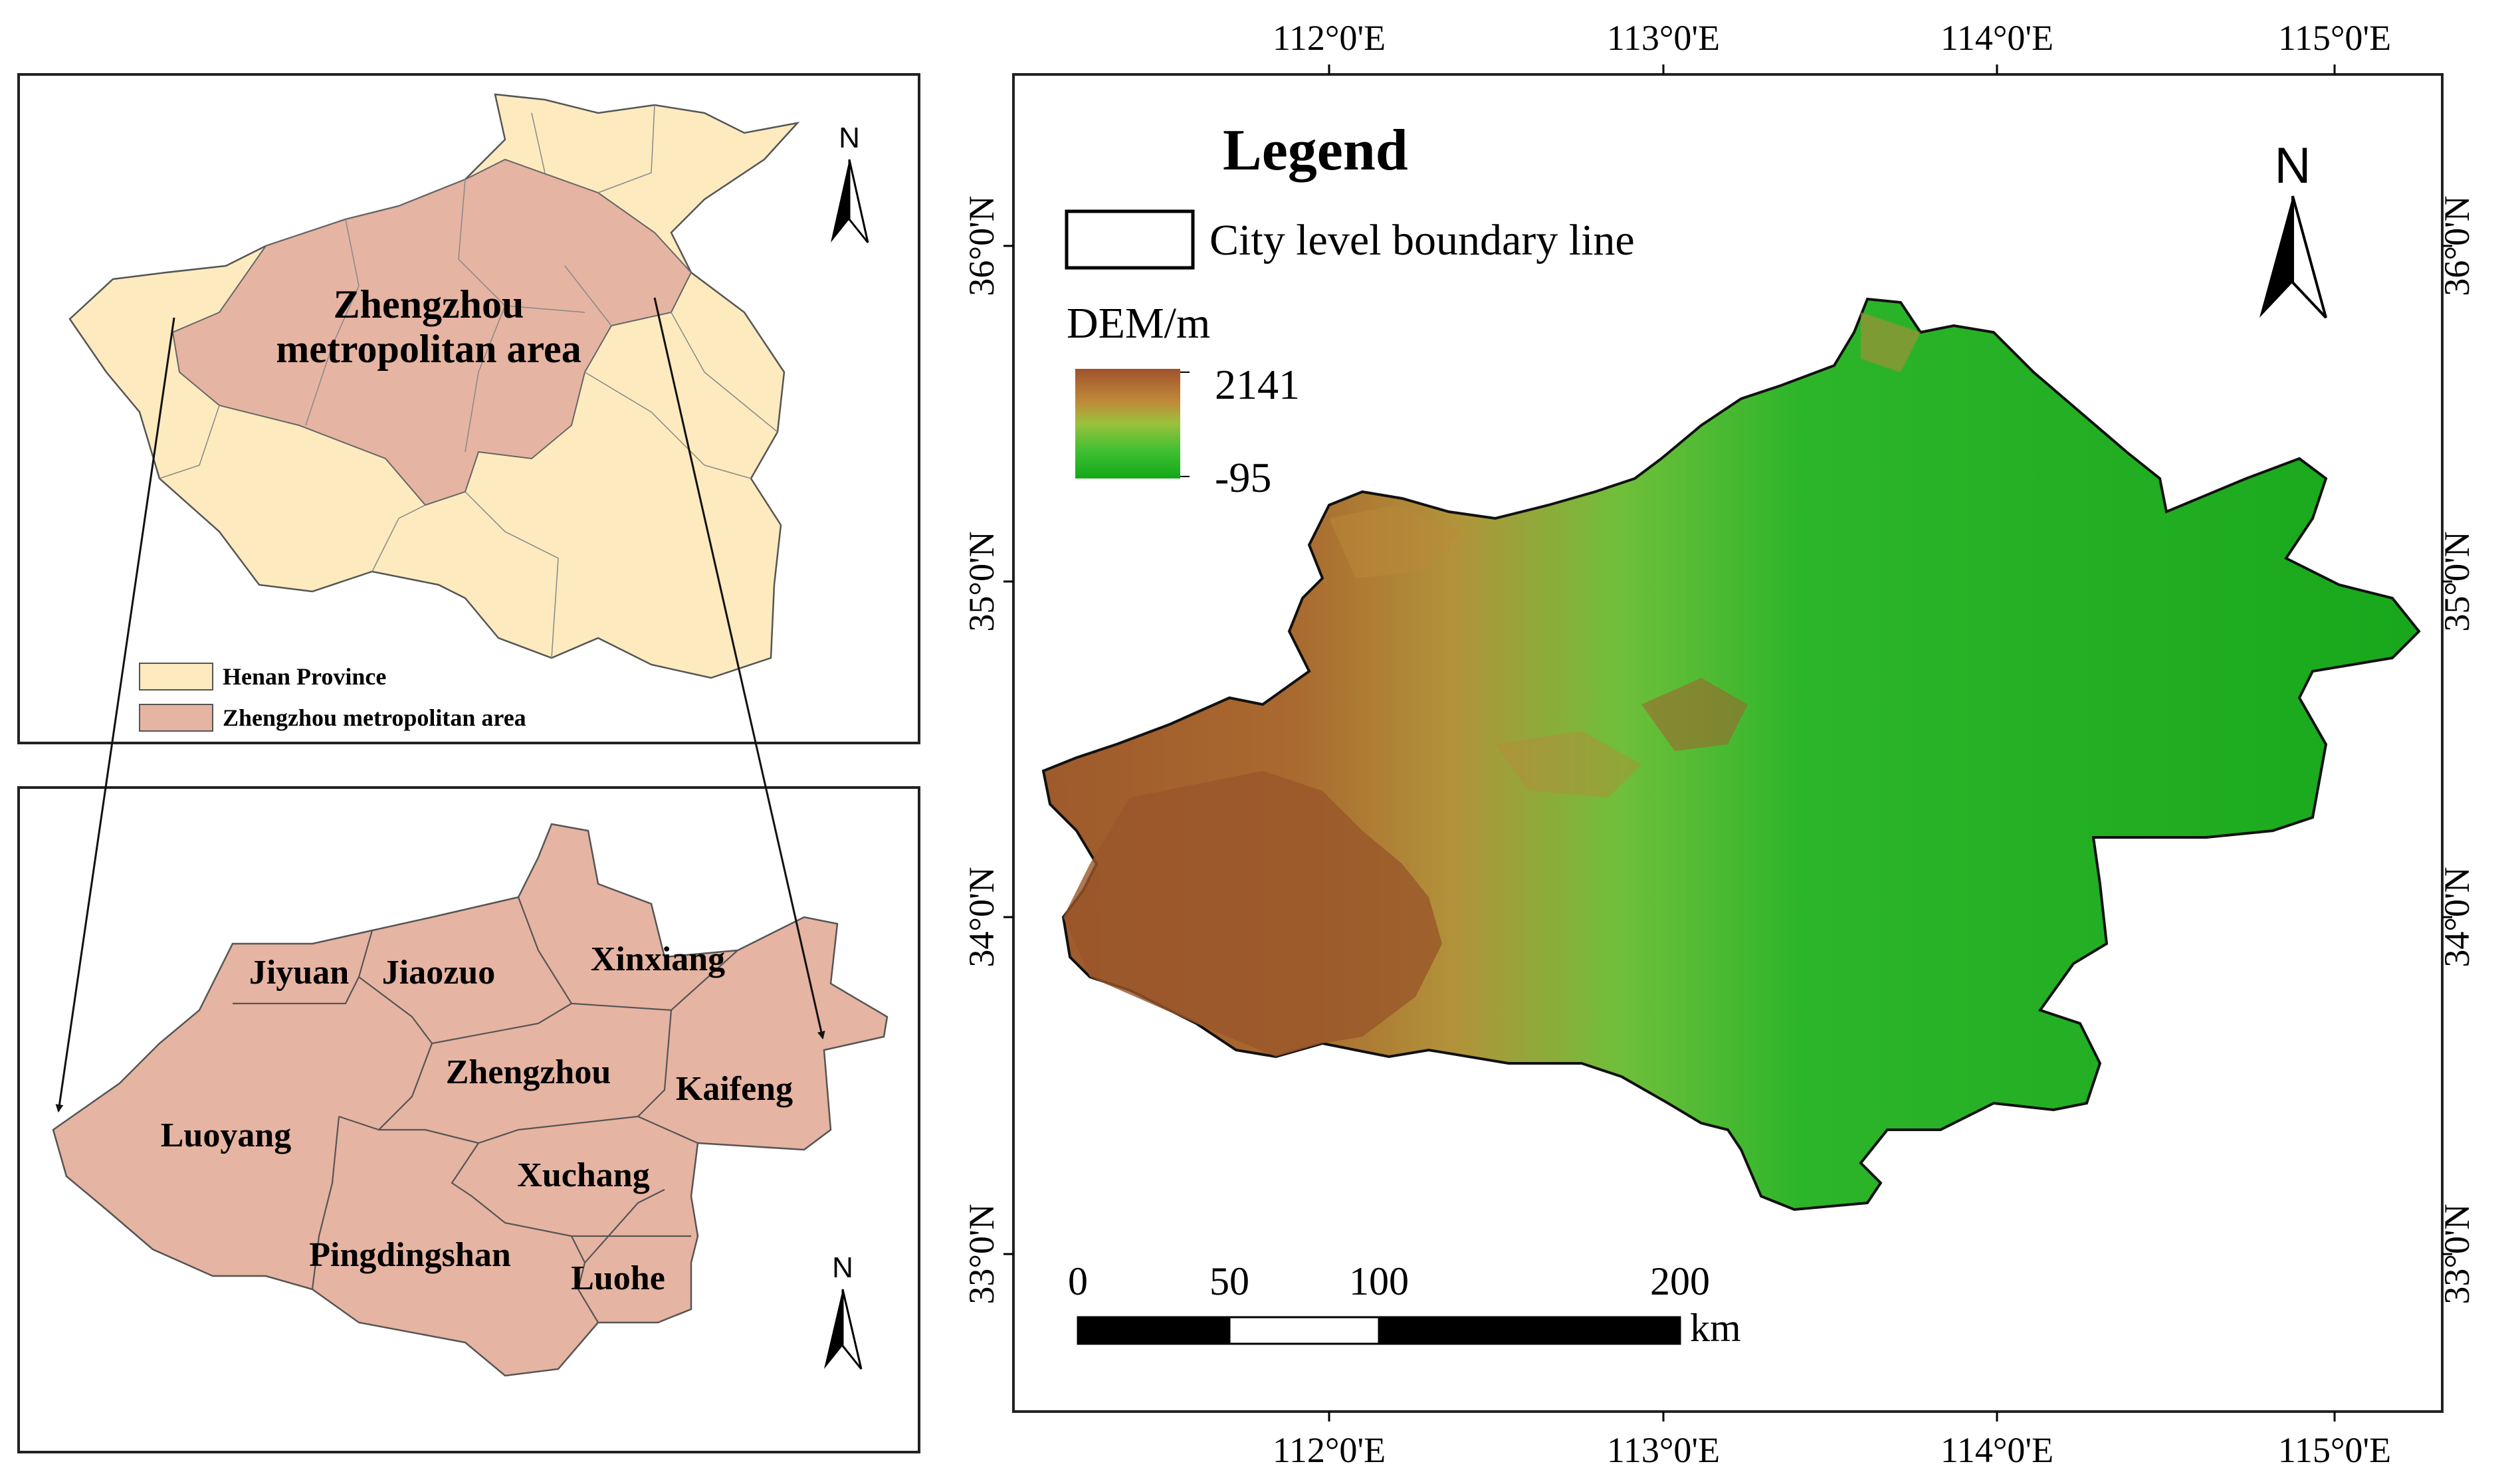  I want to click on overview-metro-area-shape, so click(431, 332).